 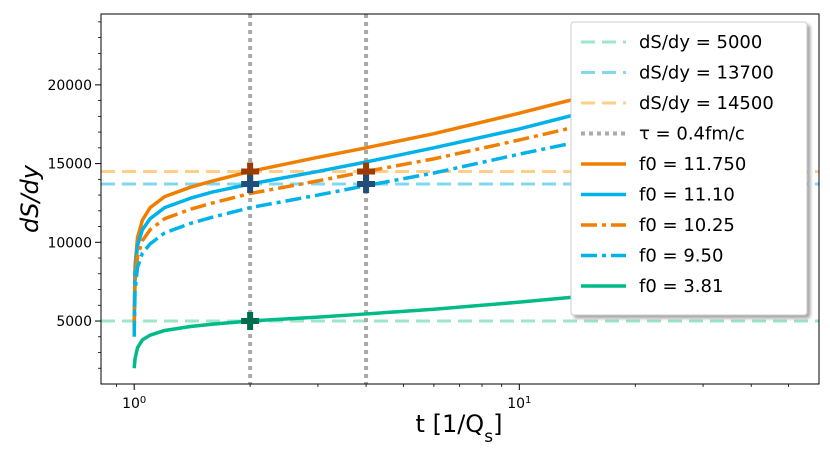 I want to click on y-tick-label-3: 20000, so click(x=69, y=86).